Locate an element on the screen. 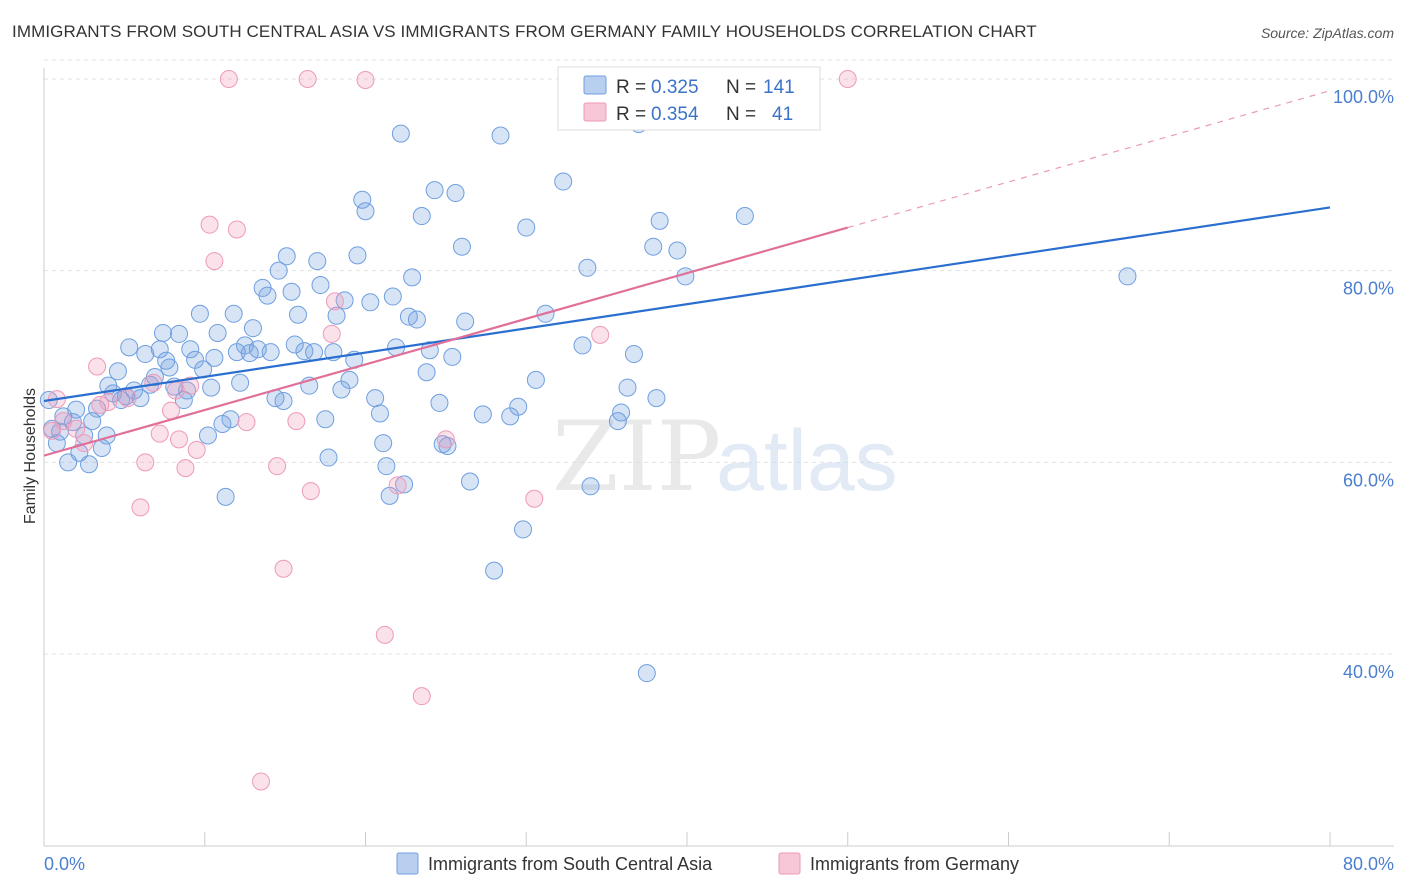  y-tick-label-40: 40.0% is located at coordinates (1368, 672).